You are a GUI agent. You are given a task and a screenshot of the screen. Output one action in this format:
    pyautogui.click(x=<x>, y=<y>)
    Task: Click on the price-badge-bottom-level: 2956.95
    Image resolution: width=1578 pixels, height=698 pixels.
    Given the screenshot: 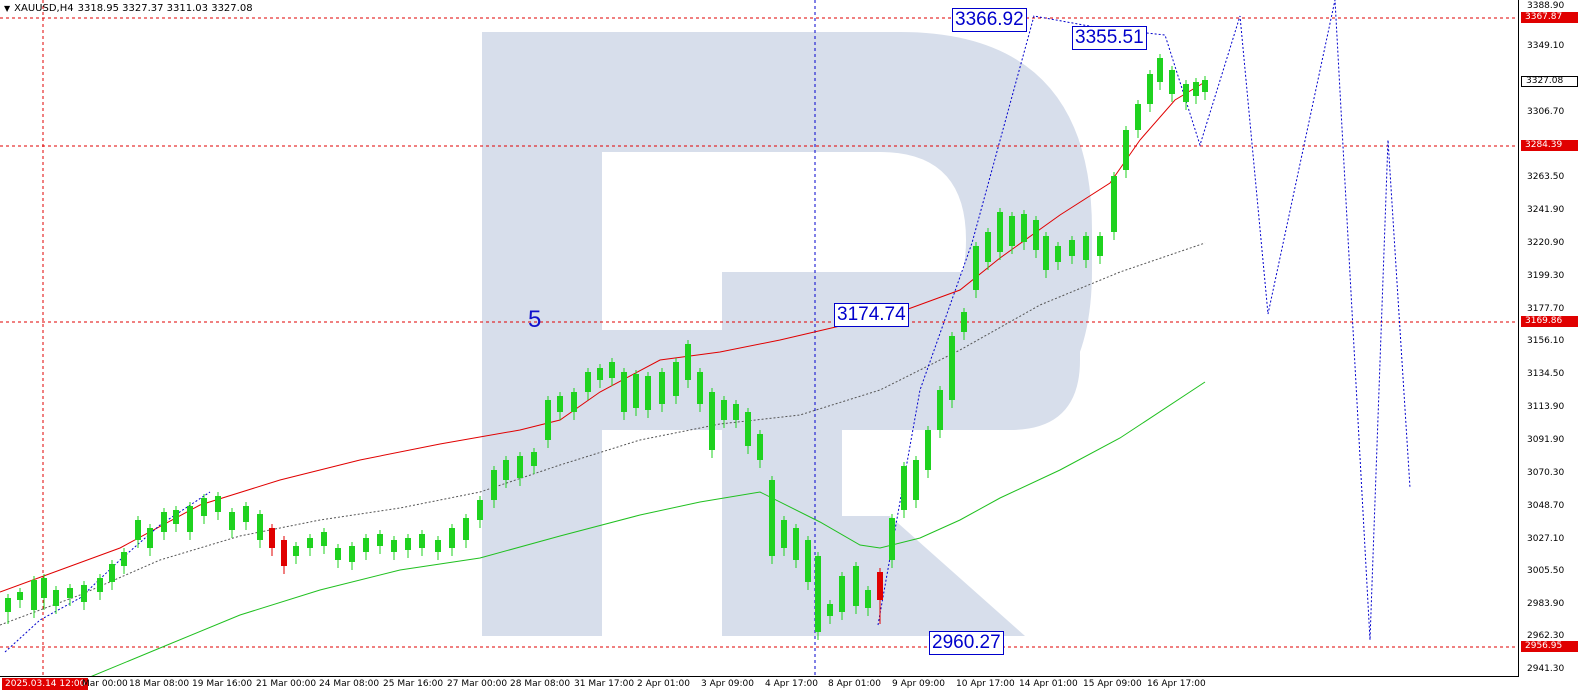 What is the action you would take?
    pyautogui.click(x=1549, y=646)
    